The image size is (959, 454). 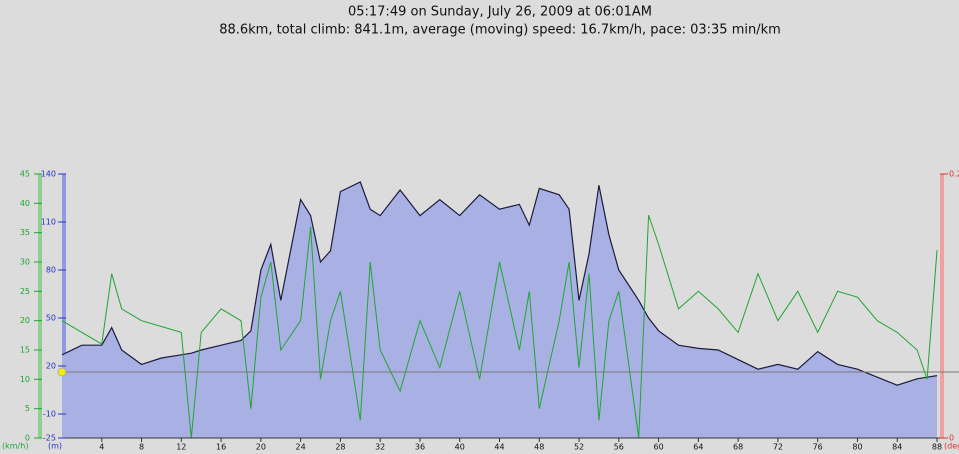 I want to click on x-tick-label: 8, so click(x=141, y=447).